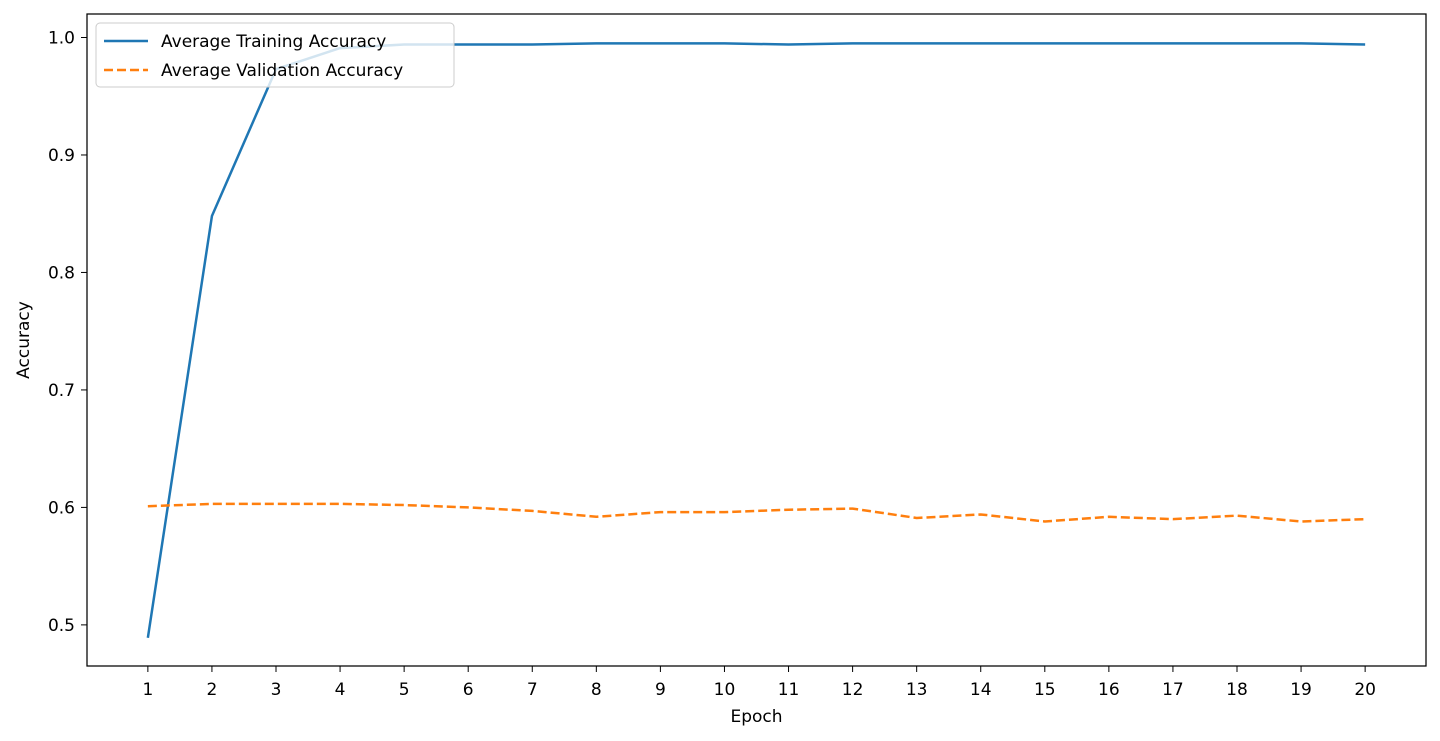 The image size is (1440, 741). Describe the element at coordinates (61, 626) in the screenshot. I see `y-tick-label: 0.5` at that location.